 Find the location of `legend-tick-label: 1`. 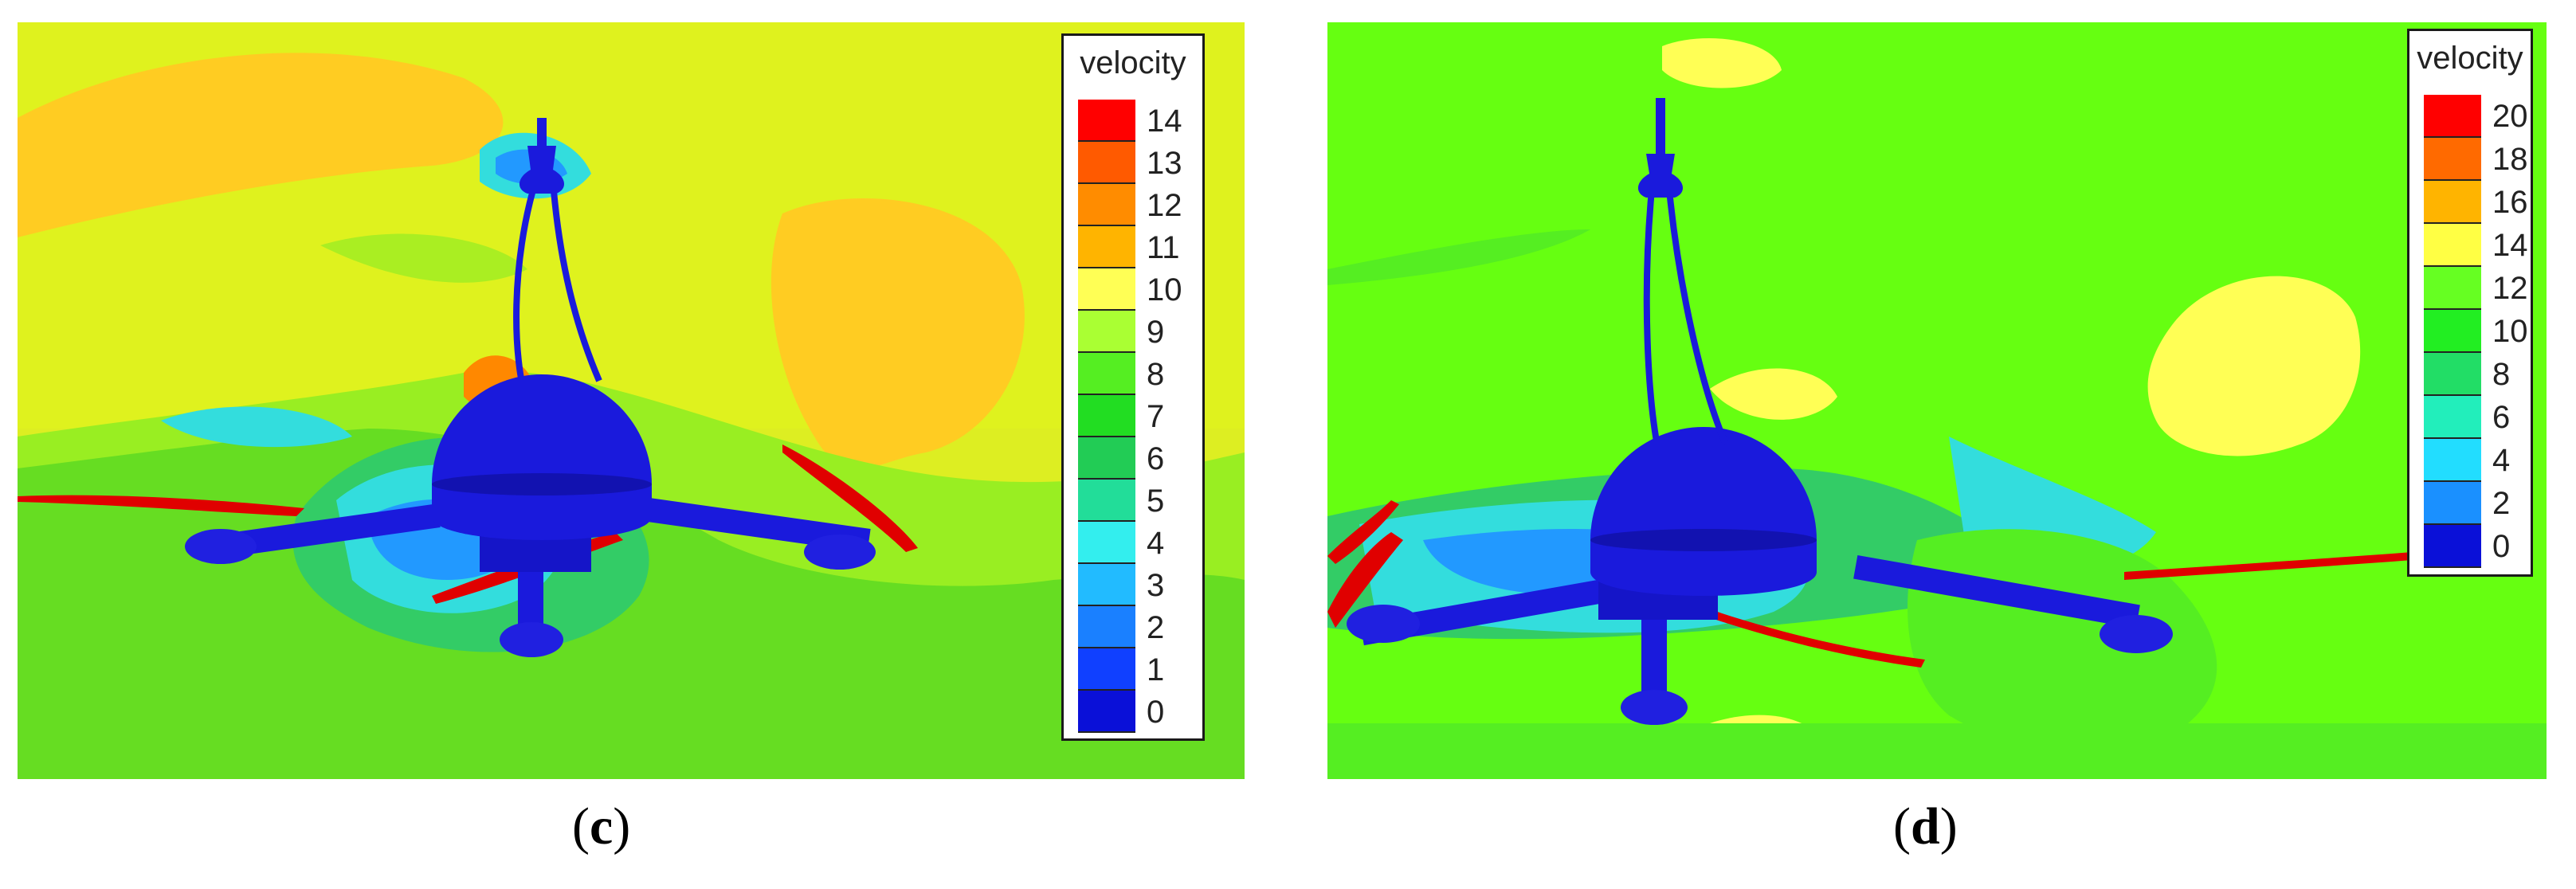

legend-tick-label: 1 is located at coordinates (1156, 669).